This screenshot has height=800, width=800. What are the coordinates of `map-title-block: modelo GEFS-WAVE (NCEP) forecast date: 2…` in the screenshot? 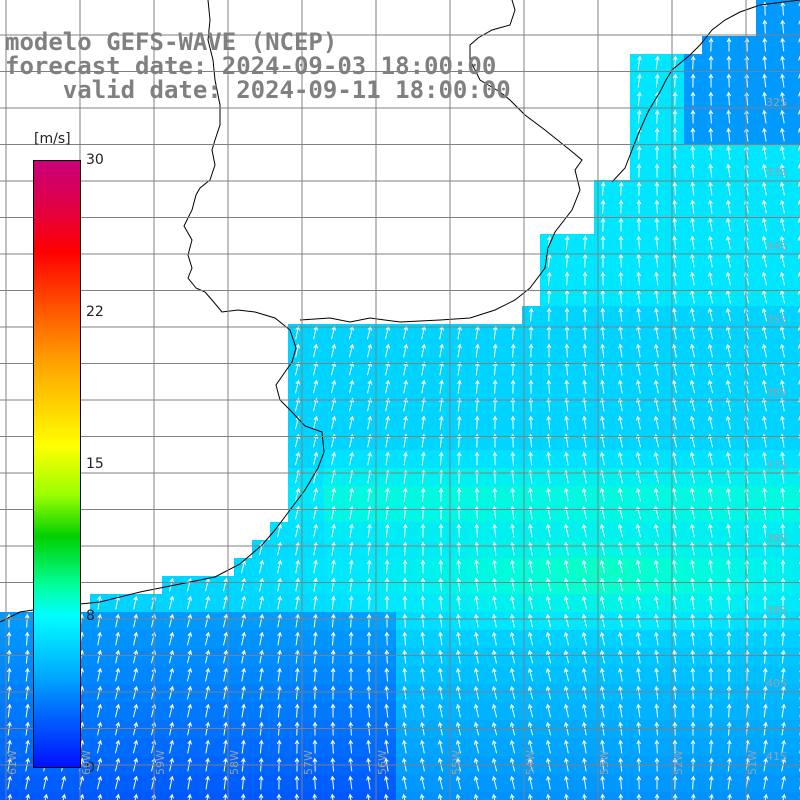 It's located at (258, 66).